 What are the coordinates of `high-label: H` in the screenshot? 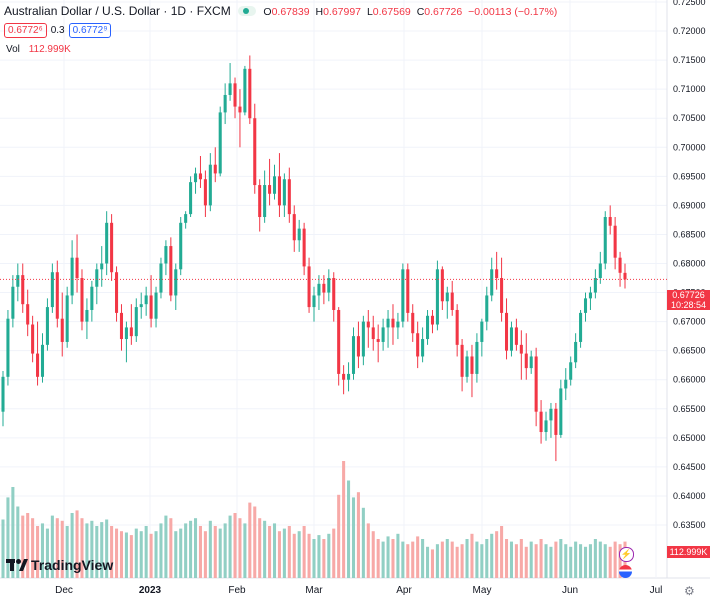 It's located at (319, 12).